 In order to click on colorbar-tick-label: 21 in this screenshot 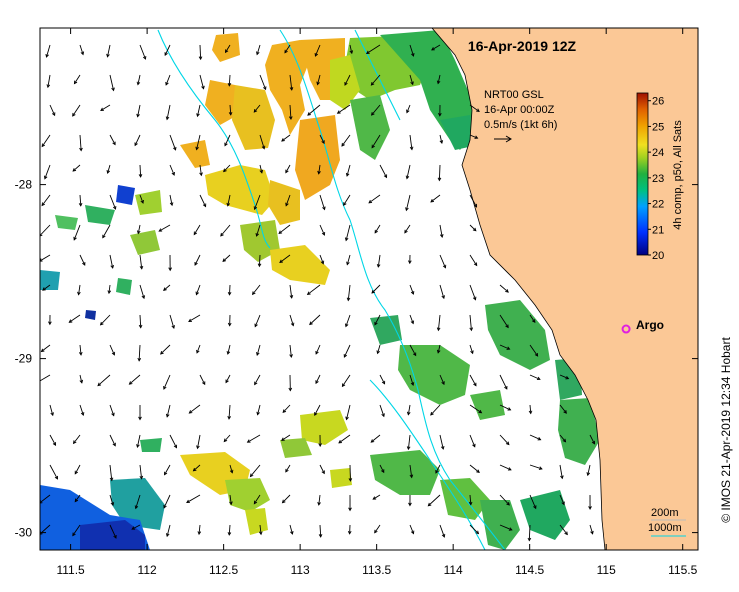, I will do `click(658, 230)`.